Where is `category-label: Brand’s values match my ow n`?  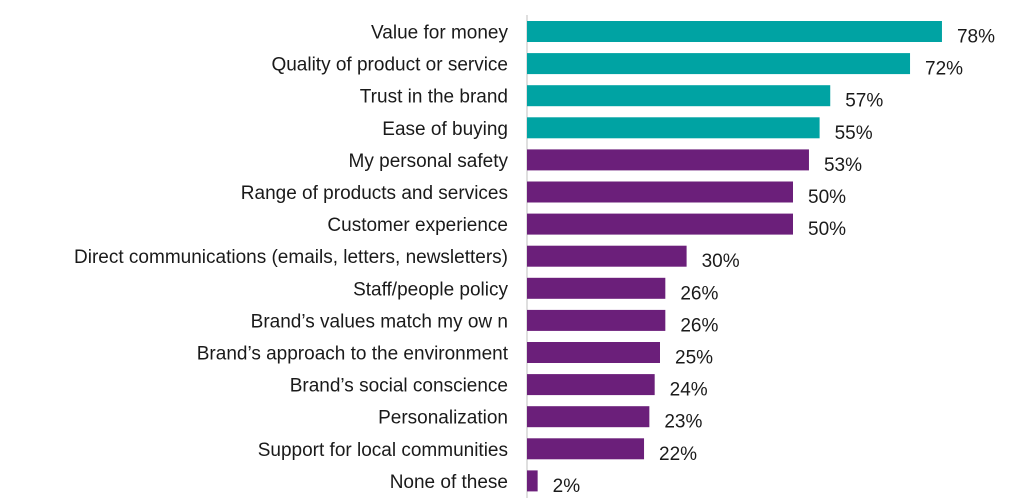
category-label: Brand’s values match my ow n is located at coordinates (379, 321).